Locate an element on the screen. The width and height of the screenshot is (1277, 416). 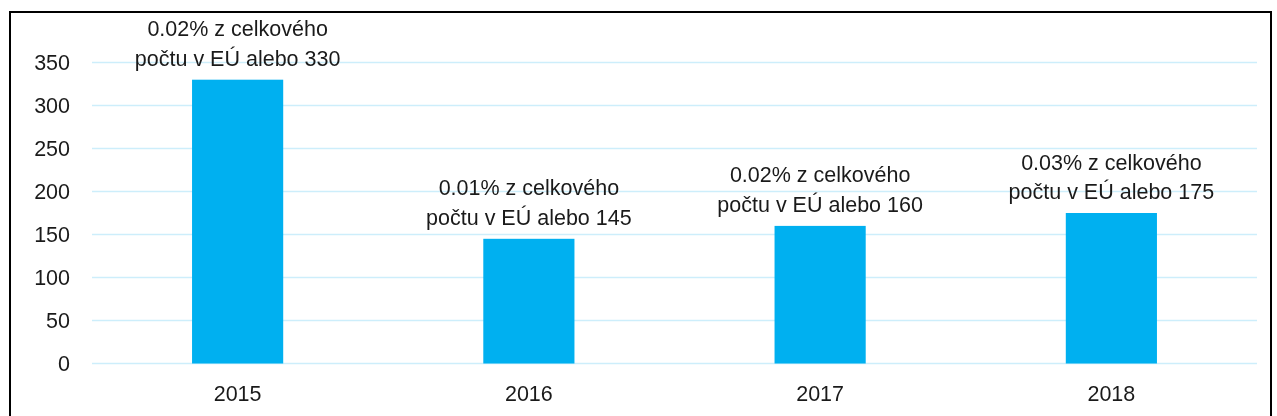
data-label: 0.03% z celkového počtu v EÚ alebo 175 is located at coordinates (1111, 177).